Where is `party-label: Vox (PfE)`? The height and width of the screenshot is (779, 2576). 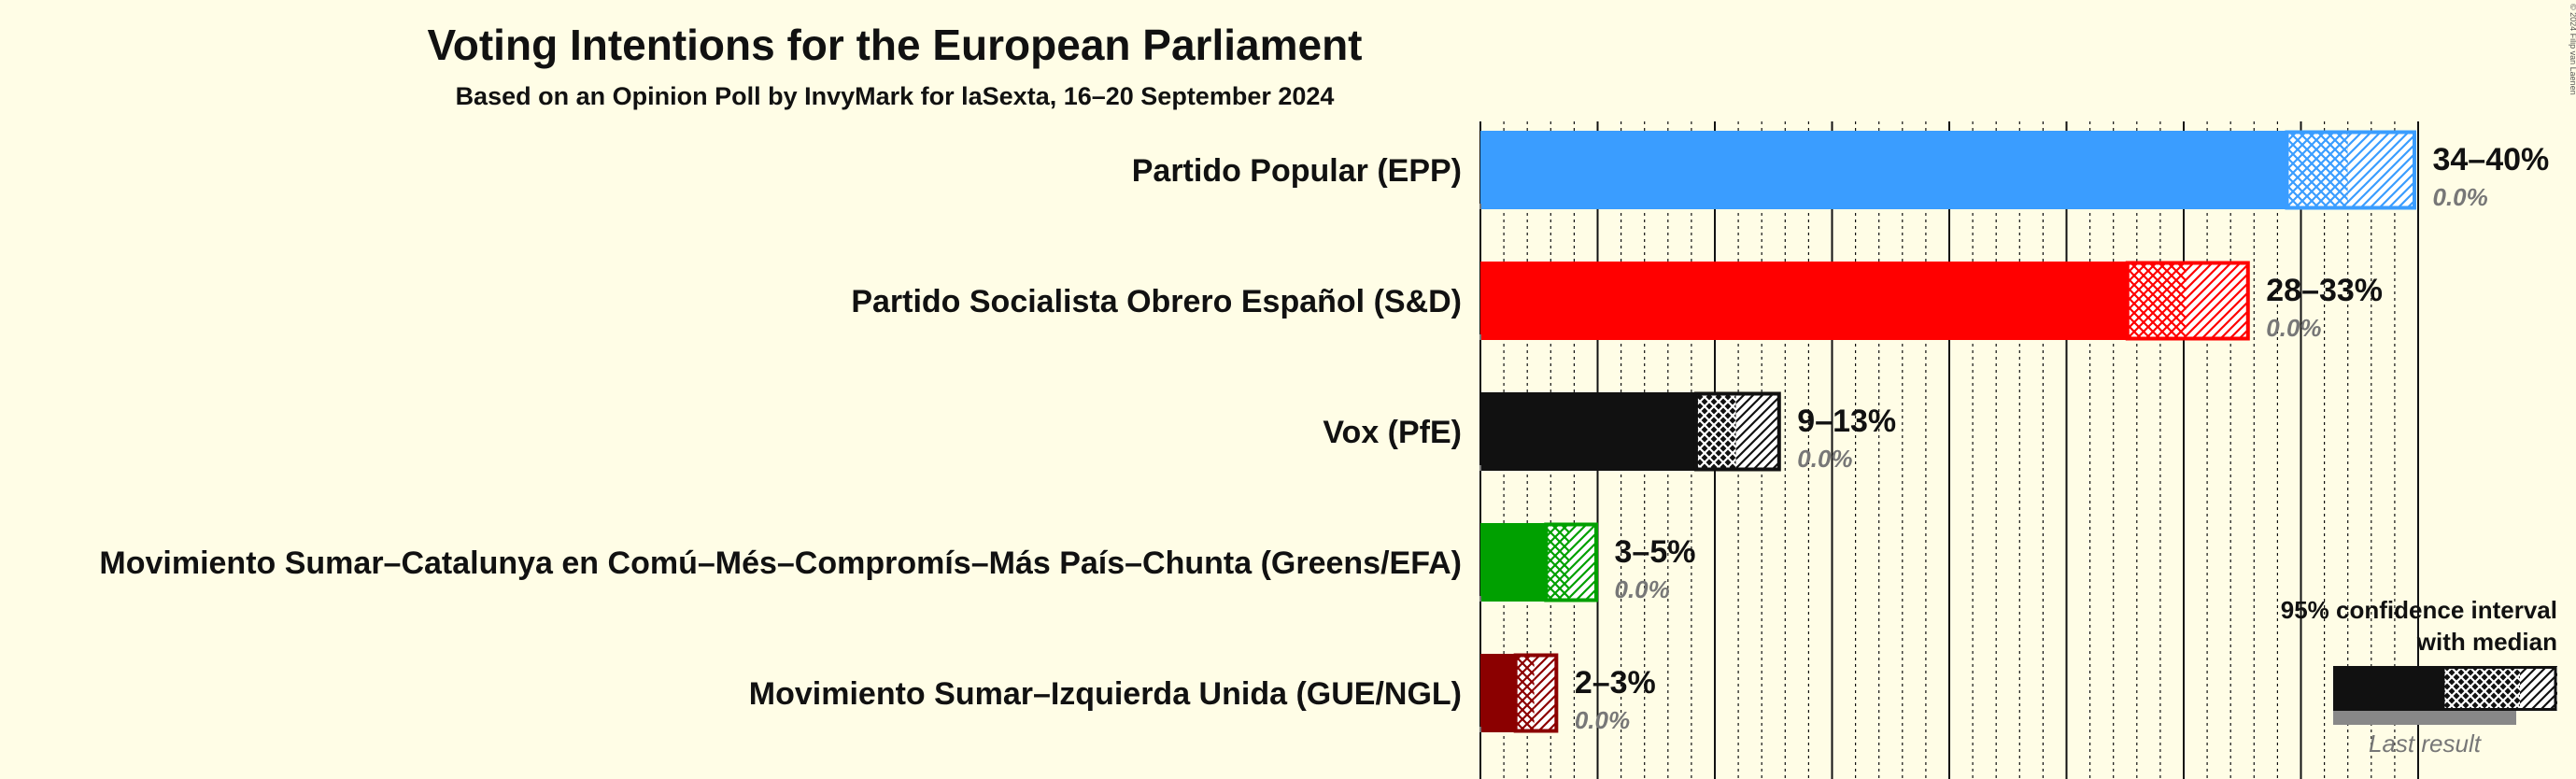 party-label: Vox (PfE) is located at coordinates (1392, 432).